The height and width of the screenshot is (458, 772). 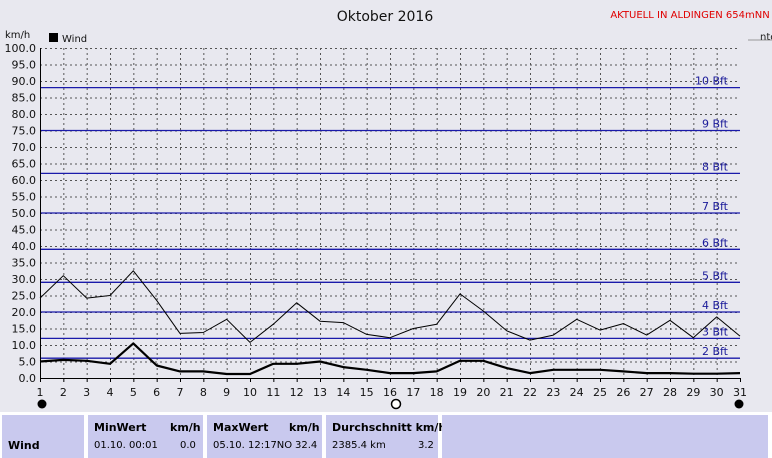 I want to click on x-tick-label: 29, so click(x=693, y=392).